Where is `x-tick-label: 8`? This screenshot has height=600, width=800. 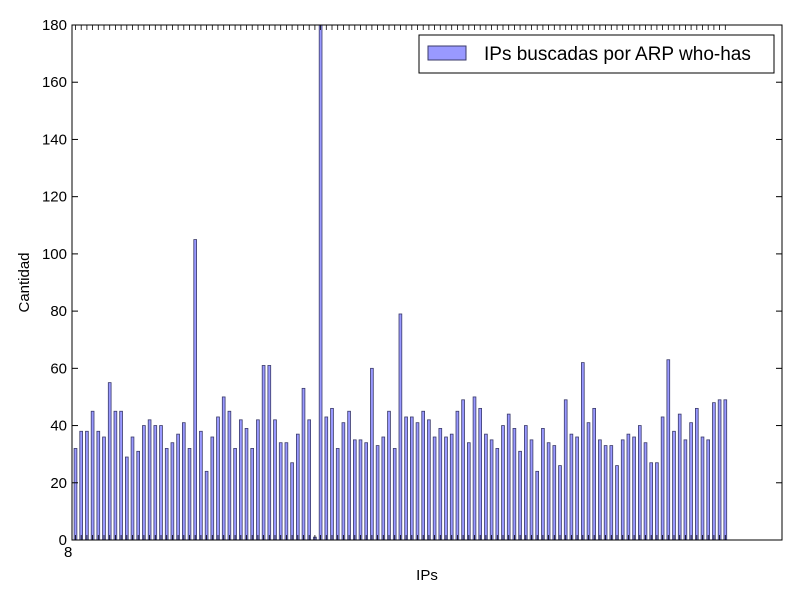
x-tick-label: 8 is located at coordinates (68, 552).